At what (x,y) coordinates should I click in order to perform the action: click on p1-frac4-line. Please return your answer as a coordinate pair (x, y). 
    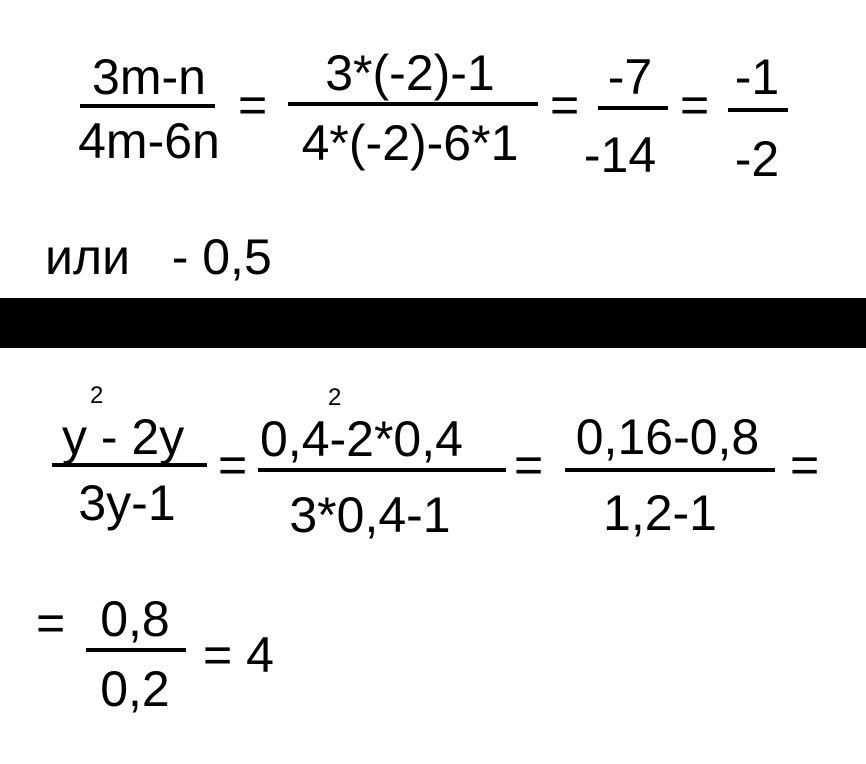
    Looking at the image, I should click on (758, 110).